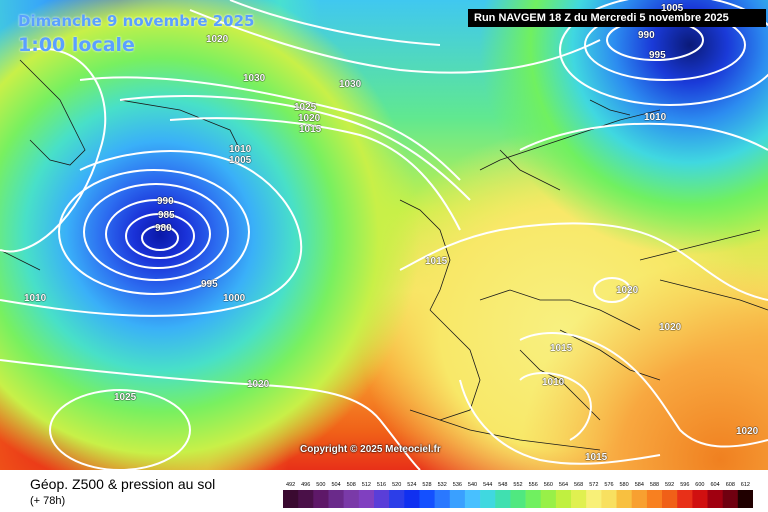  I want to click on scale-tick-label: 508, so click(351, 485).